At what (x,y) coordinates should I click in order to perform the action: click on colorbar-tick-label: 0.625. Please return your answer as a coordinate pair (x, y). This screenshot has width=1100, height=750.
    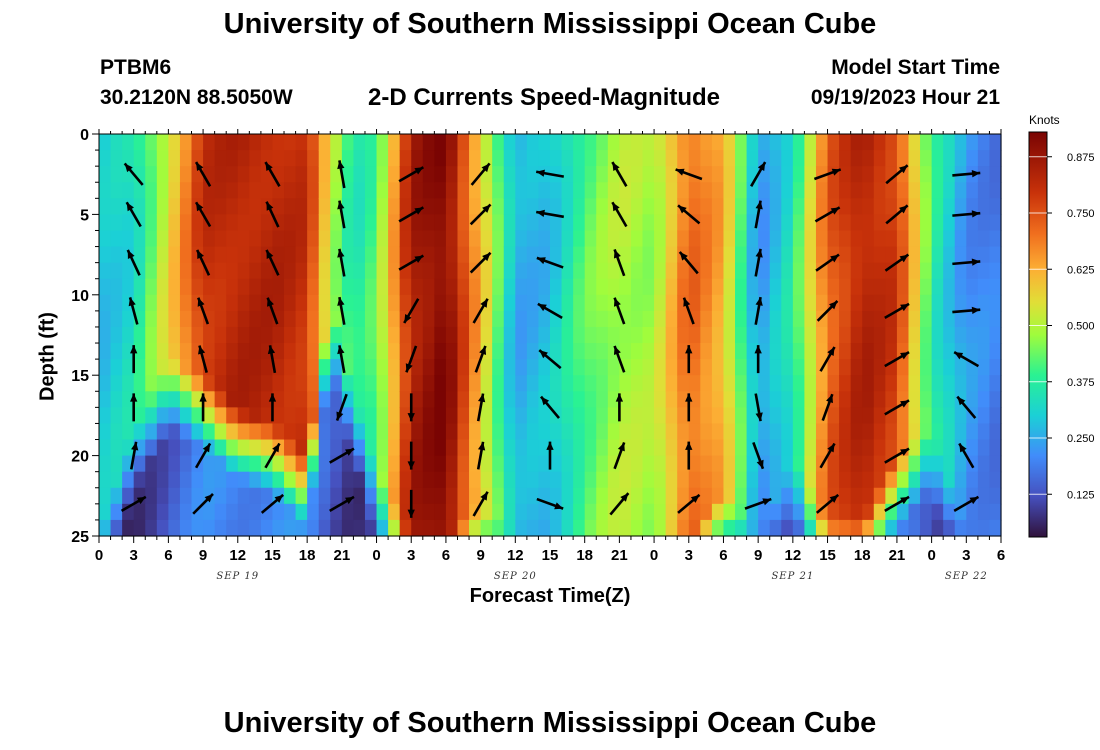
    Looking at the image, I should click on (1081, 270).